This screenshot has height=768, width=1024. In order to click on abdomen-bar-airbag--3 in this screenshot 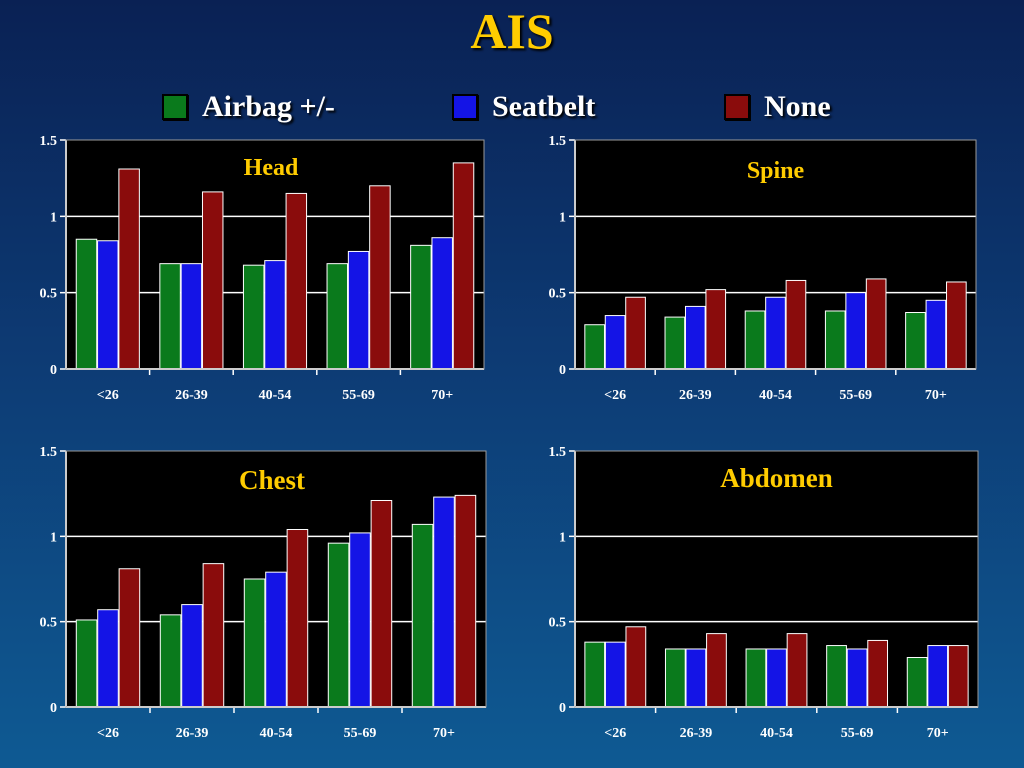, I will do `click(756, 678)`.